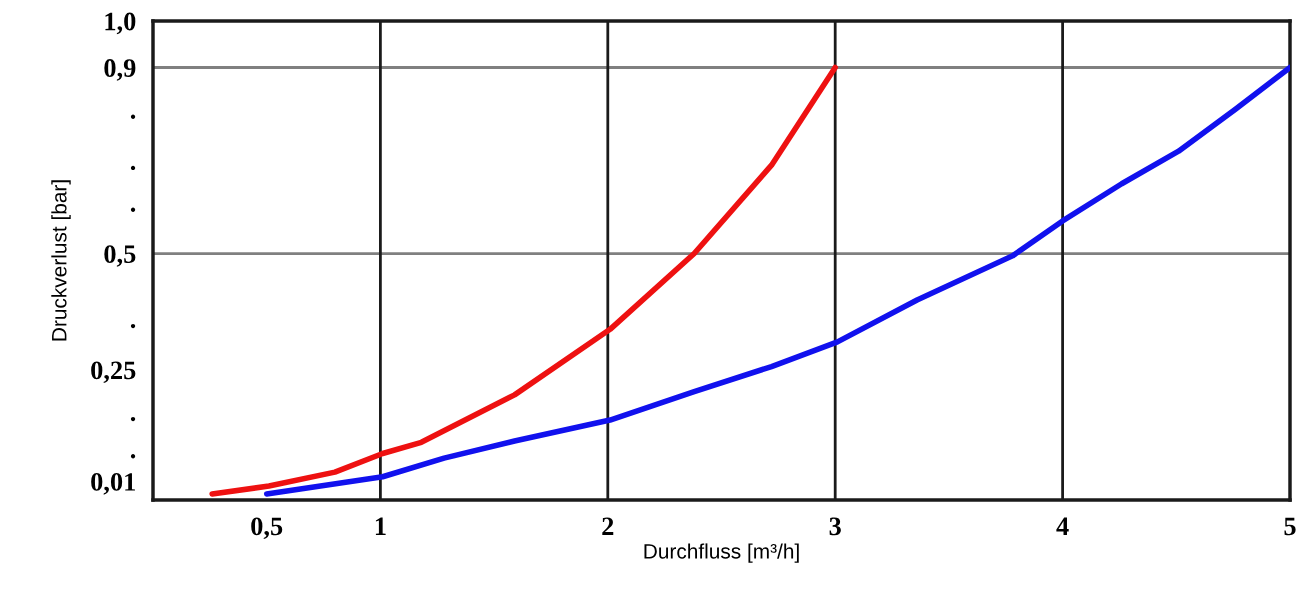  I want to click on y-tick-label: 1,0, so click(120, 23).